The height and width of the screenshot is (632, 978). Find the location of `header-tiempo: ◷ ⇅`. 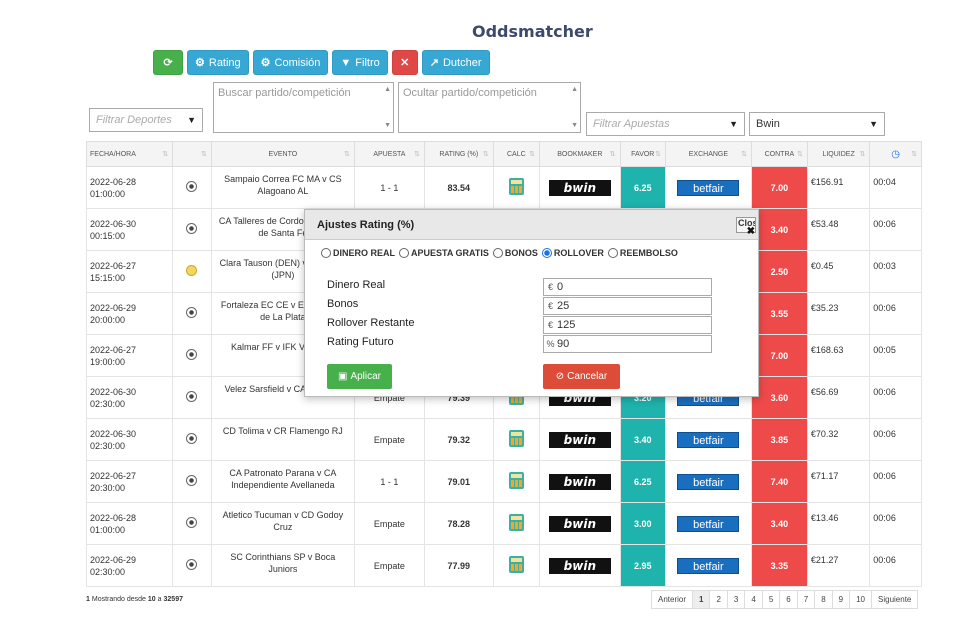

header-tiempo: ◷ ⇅ is located at coordinates (895, 154).